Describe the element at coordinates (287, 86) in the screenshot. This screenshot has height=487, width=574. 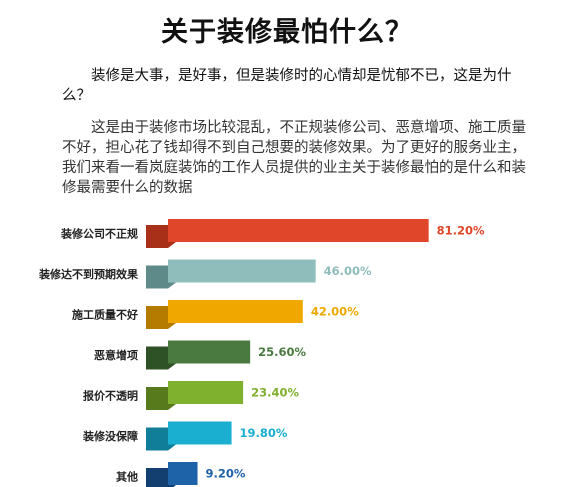
I see `intro-question: 装修是大事，是好事，但是装修时的心情却是忧郁不已，这是为什么？` at that location.